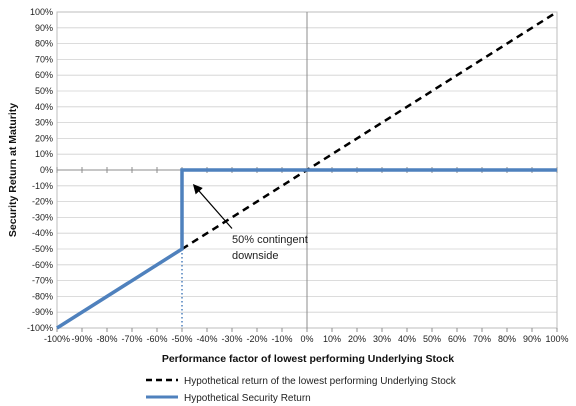 The width and height of the screenshot is (576, 406). Describe the element at coordinates (357, 339) in the screenshot. I see `x-tick-label: 20%` at that location.